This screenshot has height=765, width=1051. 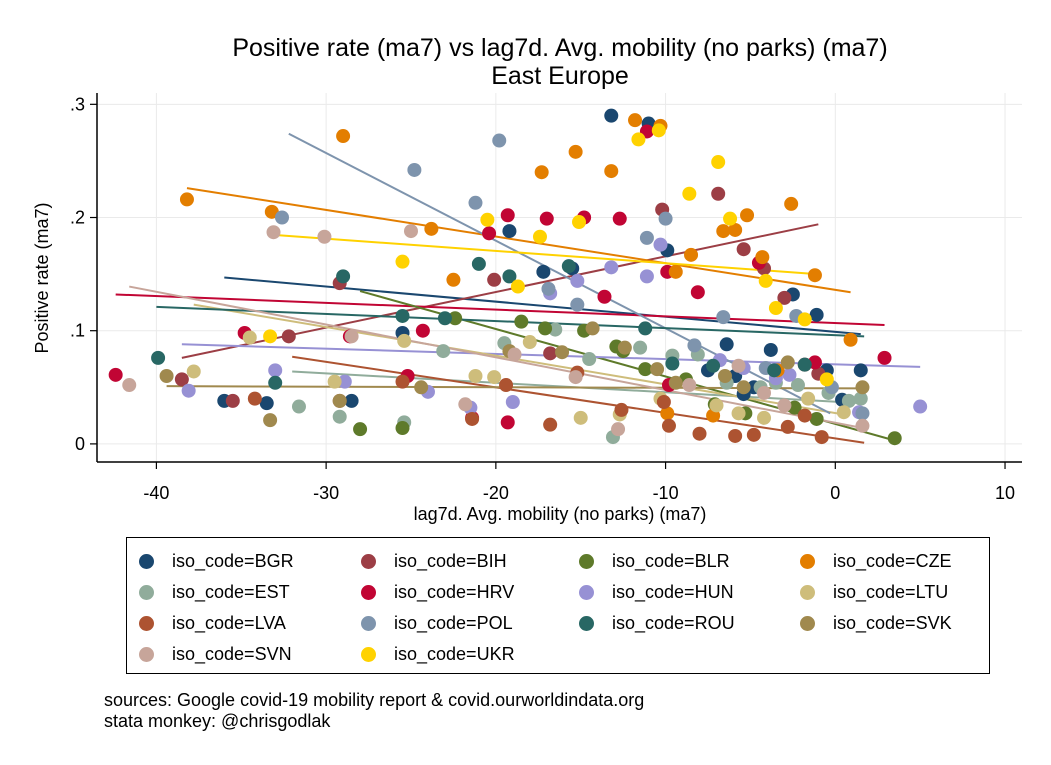 I want to click on legend-label: iso_code=BLR, so click(x=671, y=560).